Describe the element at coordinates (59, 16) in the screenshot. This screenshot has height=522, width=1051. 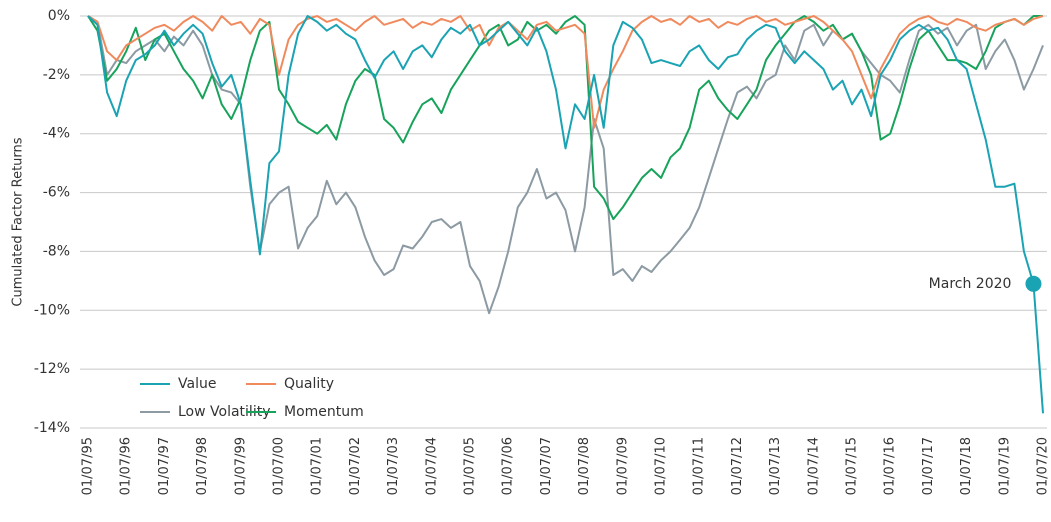
I see `y-tick-label: 0%` at that location.